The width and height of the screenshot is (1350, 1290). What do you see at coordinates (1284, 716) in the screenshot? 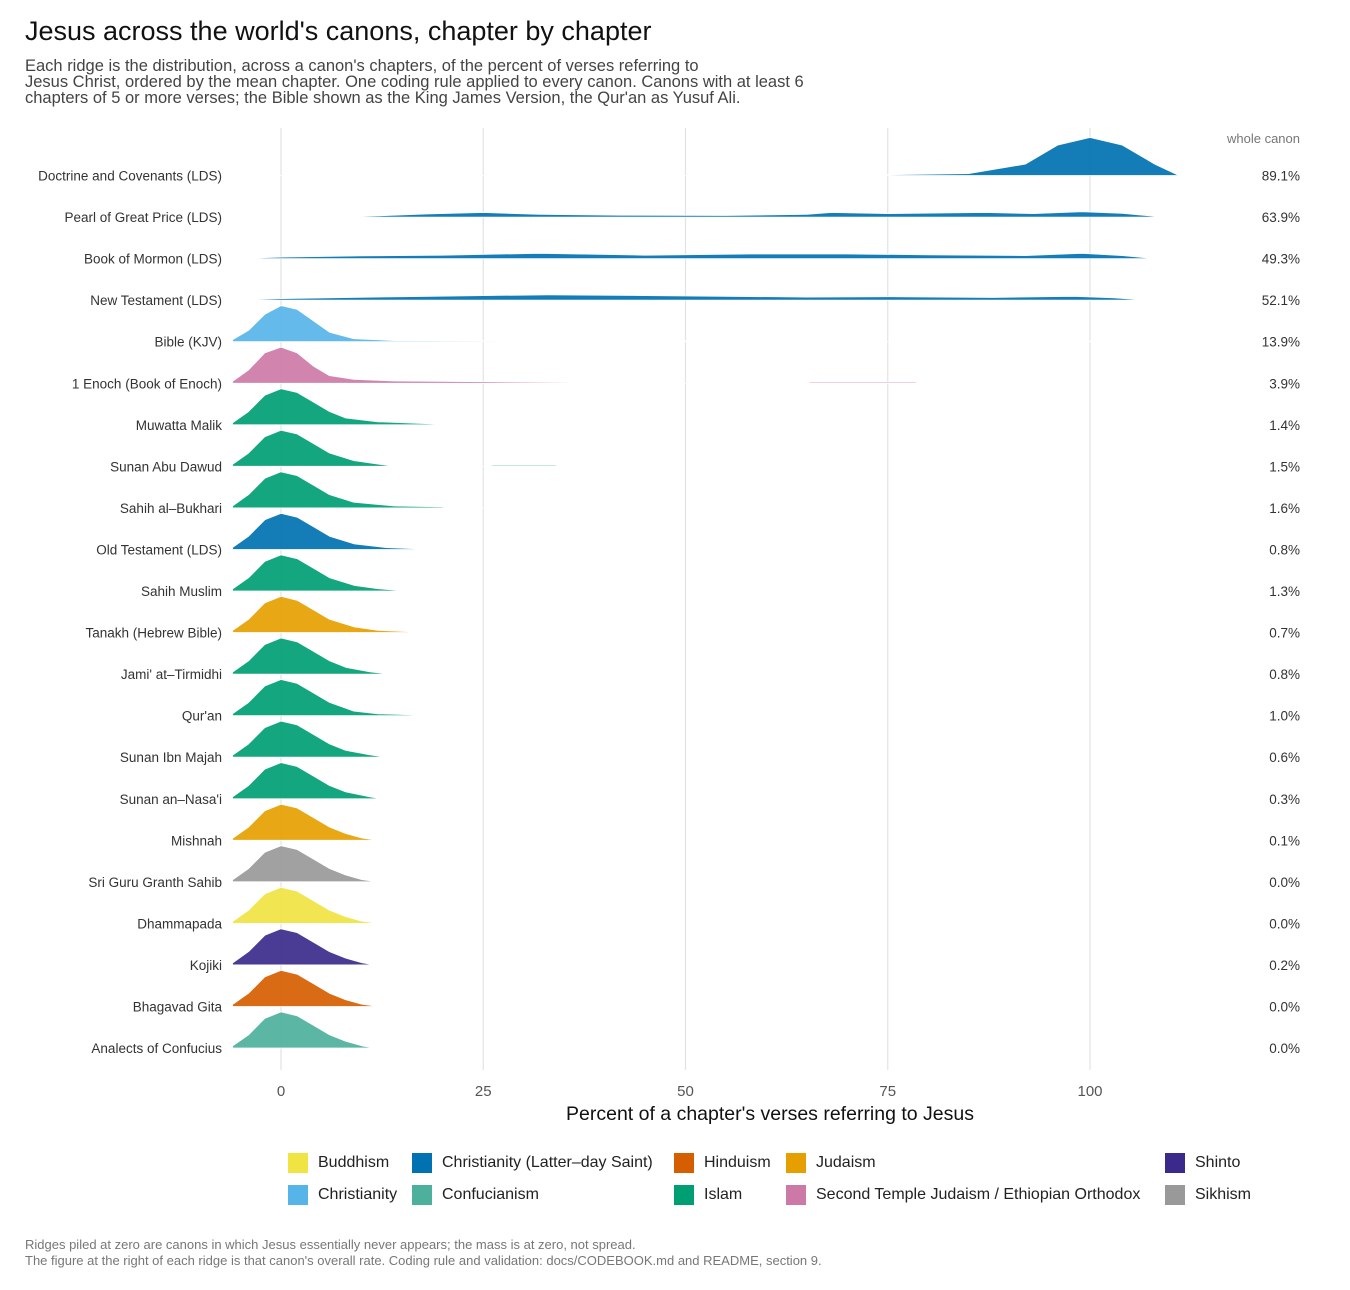
I see `whole-canon-value: 1.0%` at bounding box center [1284, 716].